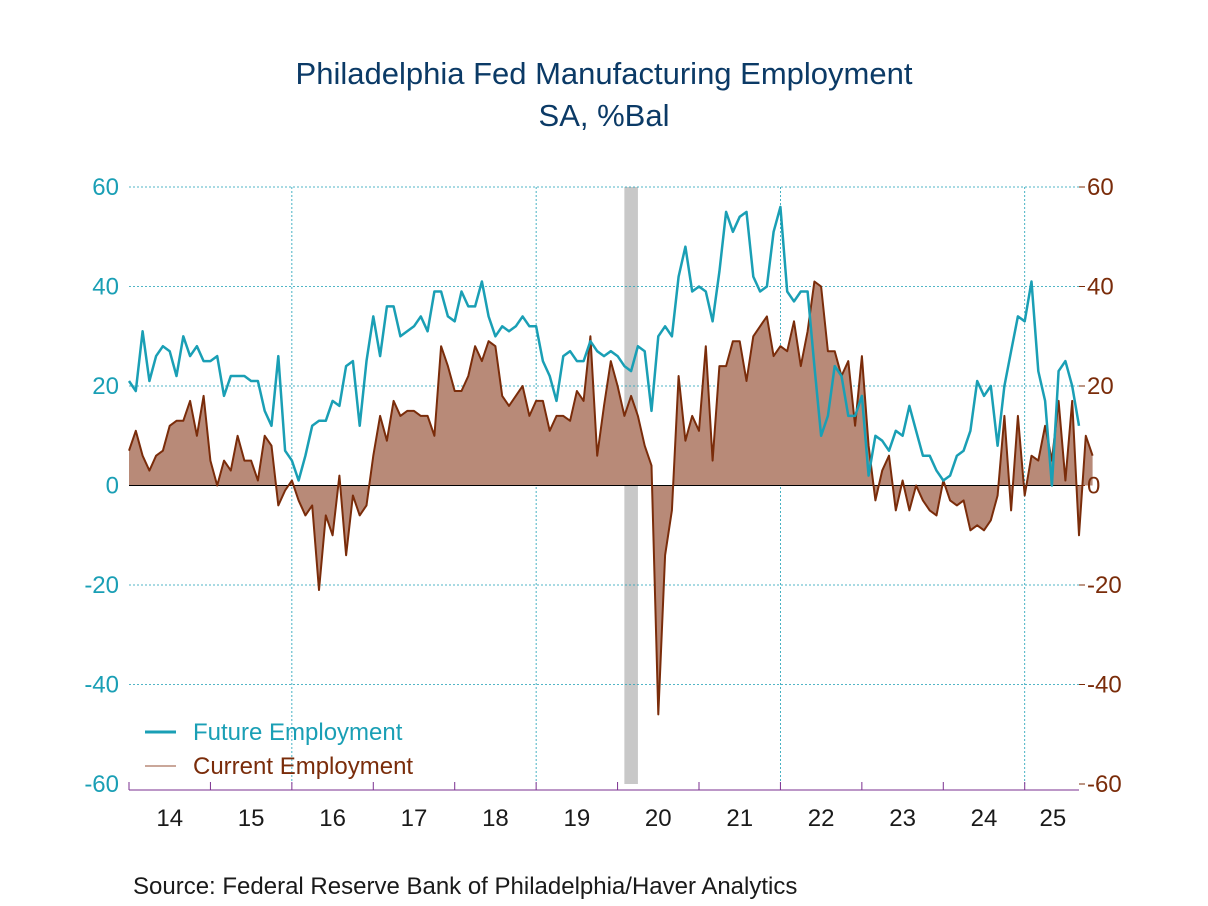 This screenshot has width=1208, height=906. What do you see at coordinates (1093, 486) in the screenshot?
I see `right-tick-label: 0` at bounding box center [1093, 486].